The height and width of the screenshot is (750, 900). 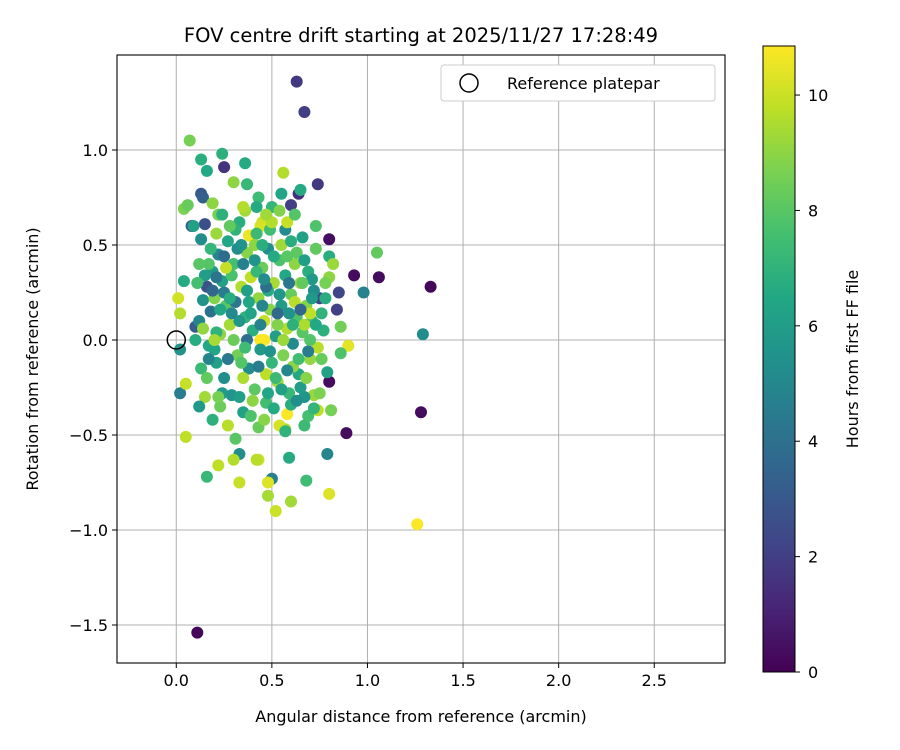 I want to click on colorbar-tick-label: 2, so click(x=813, y=557).